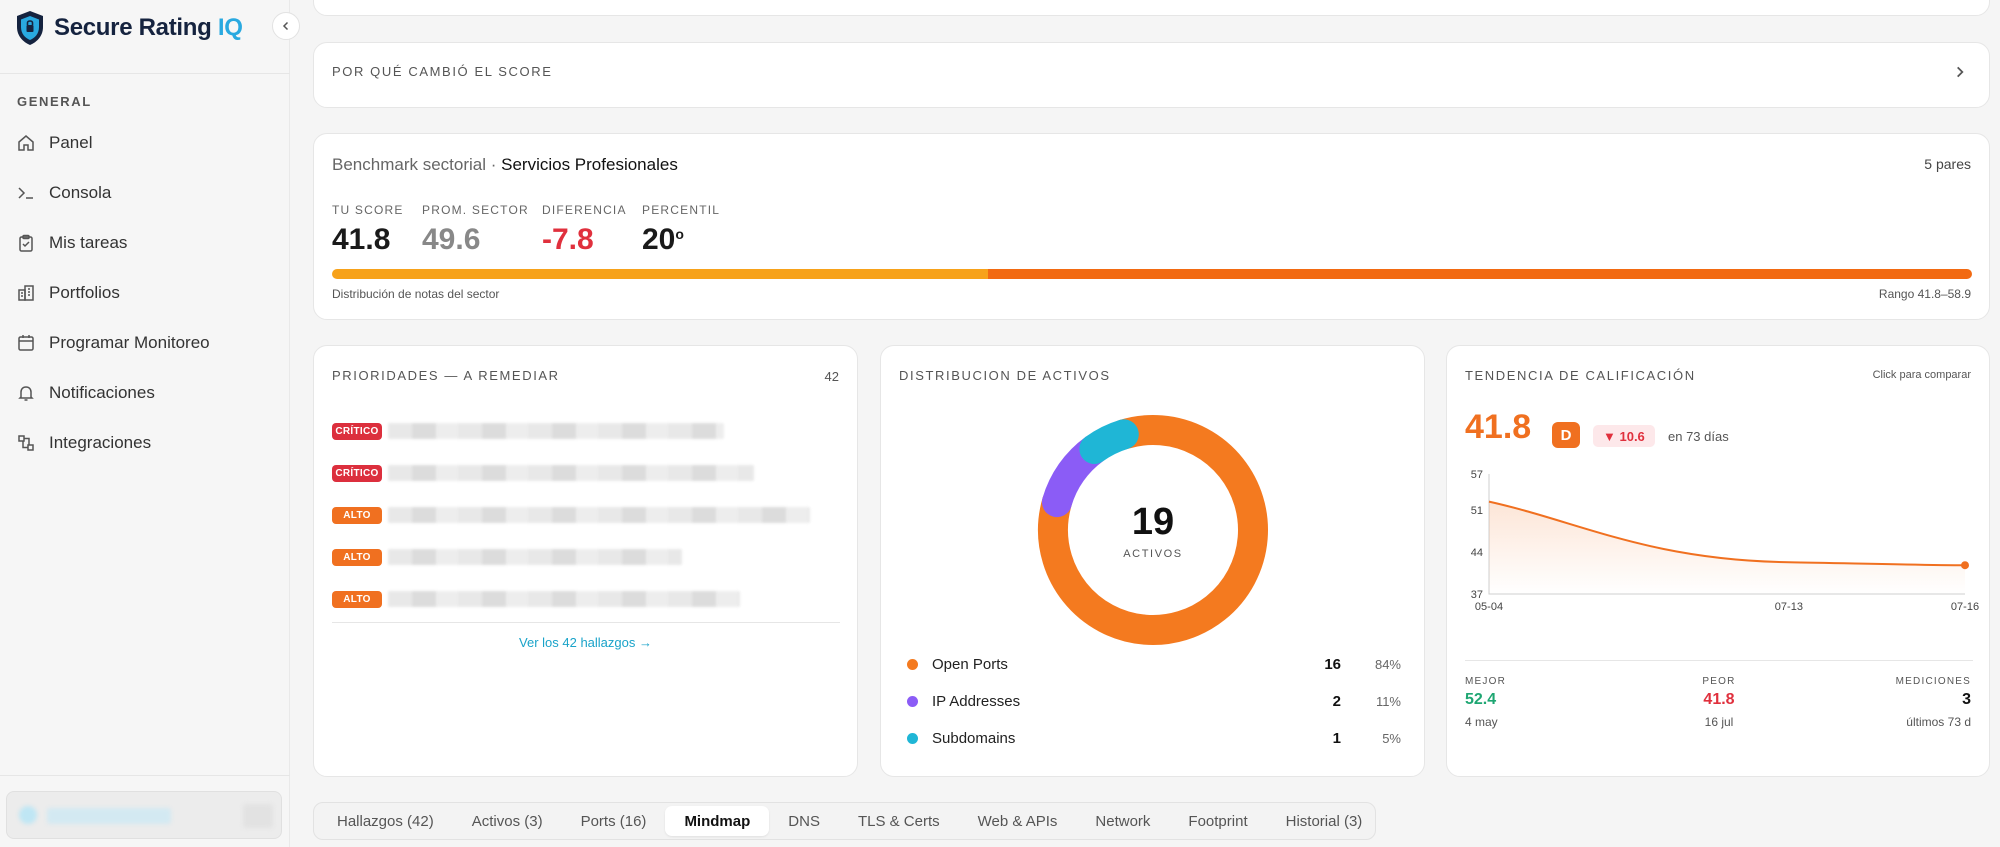 The height and width of the screenshot is (847, 2000). Describe the element at coordinates (1153, 521) in the screenshot. I see `total-assets-count: 19` at that location.